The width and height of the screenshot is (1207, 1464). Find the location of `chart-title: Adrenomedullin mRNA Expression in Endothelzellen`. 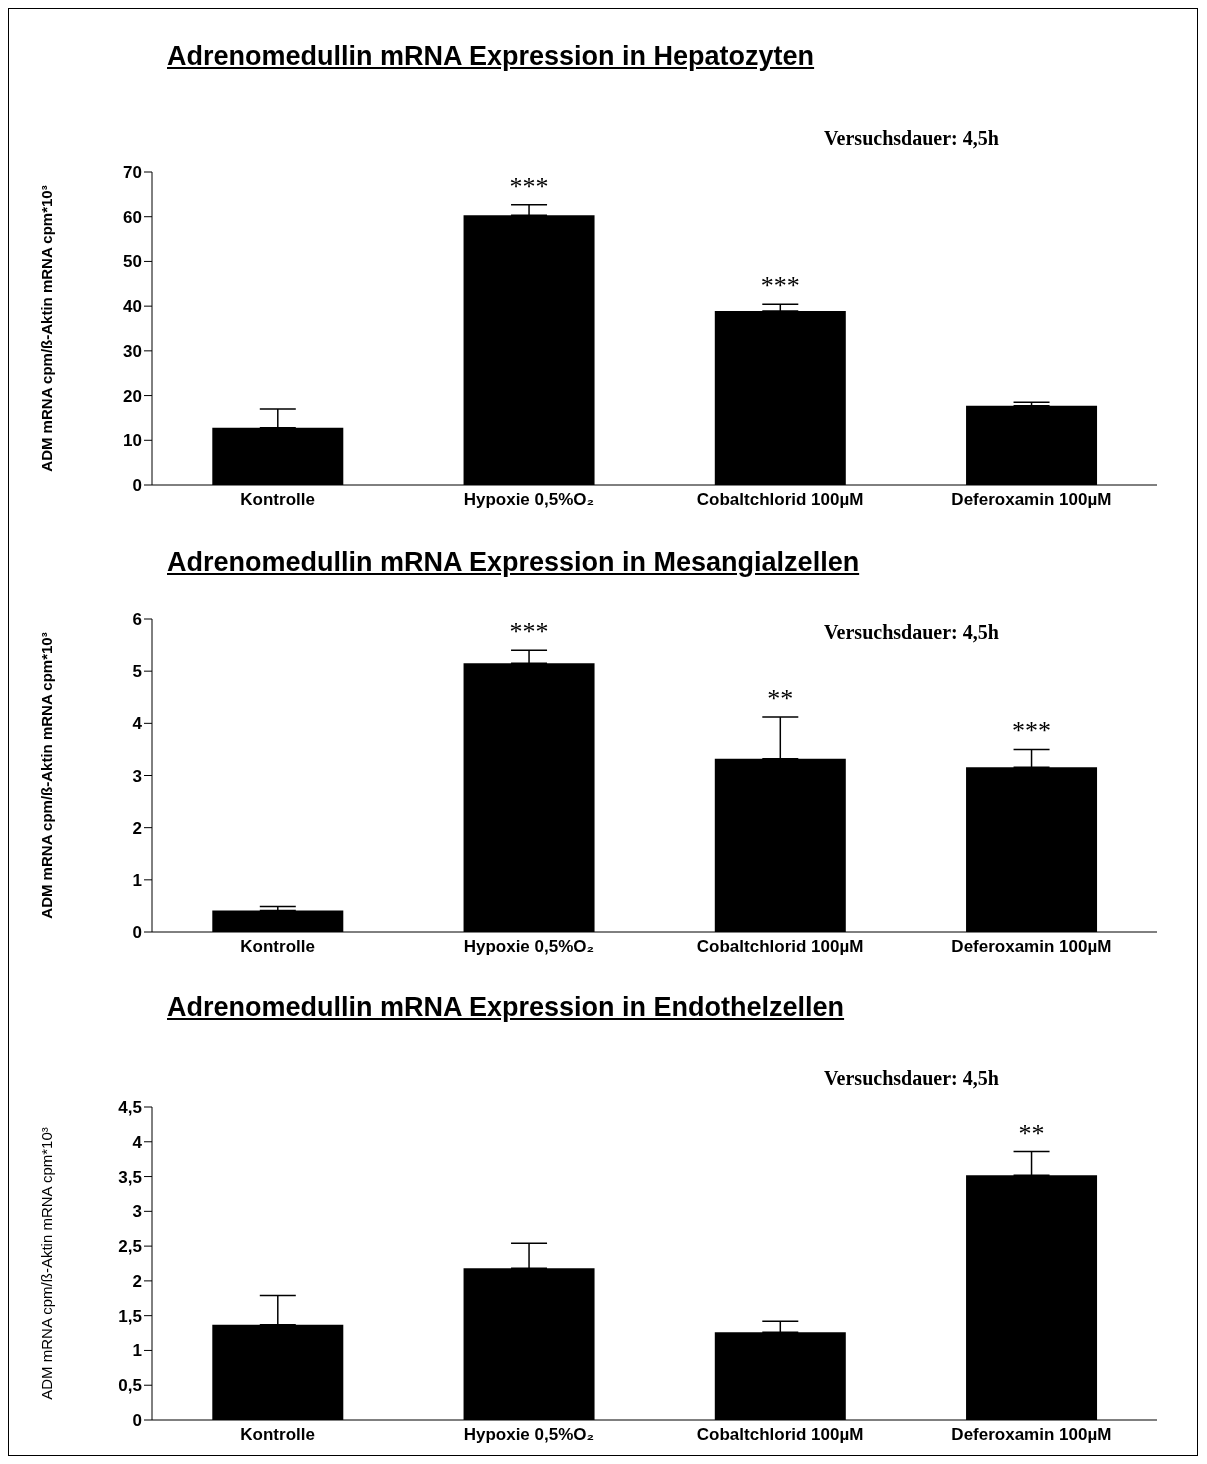

chart-title: Adrenomedullin mRNA Expression in Endothelzellen is located at coordinates (506, 1007).